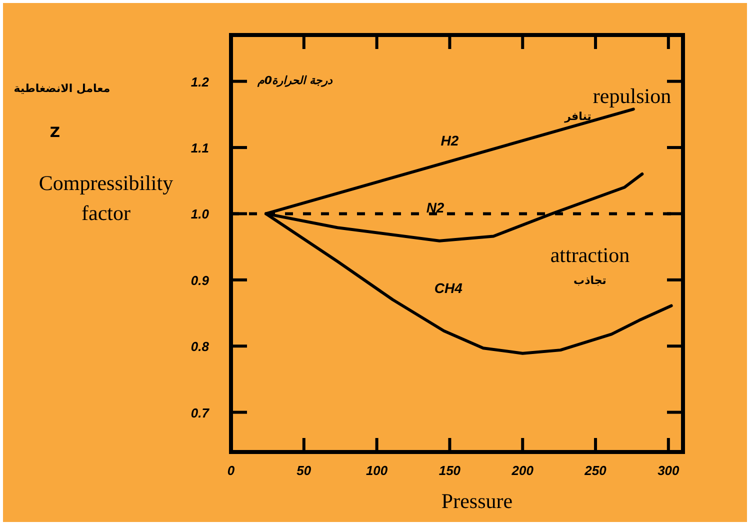 This screenshot has height=525, width=750. Describe the element at coordinates (578, 116) in the screenshot. I see `annotation: تنافر` at that location.